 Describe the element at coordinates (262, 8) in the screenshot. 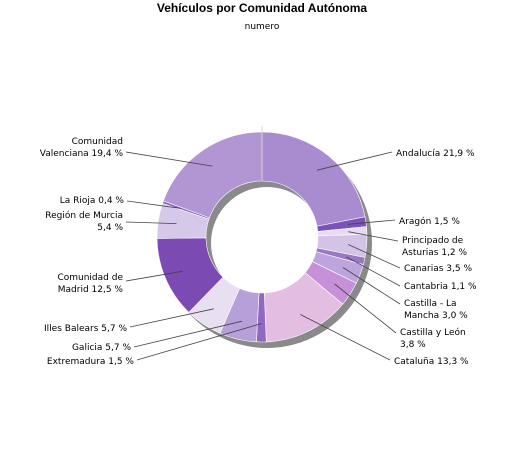

I see `chart-title: Vehículos por Comunidad Autónoma` at that location.